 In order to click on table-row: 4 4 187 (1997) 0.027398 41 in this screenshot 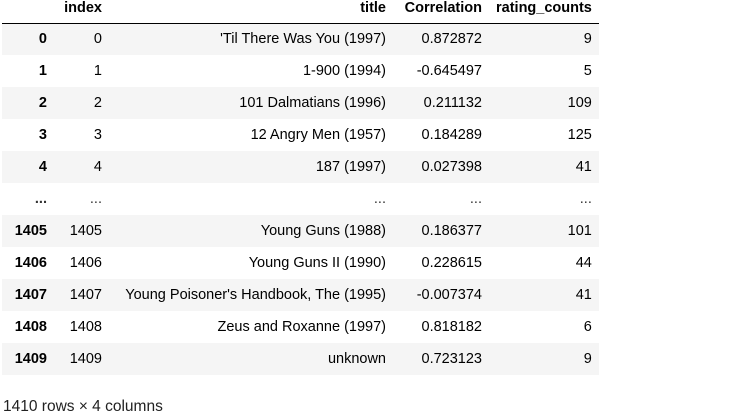, I will do `click(300, 167)`.